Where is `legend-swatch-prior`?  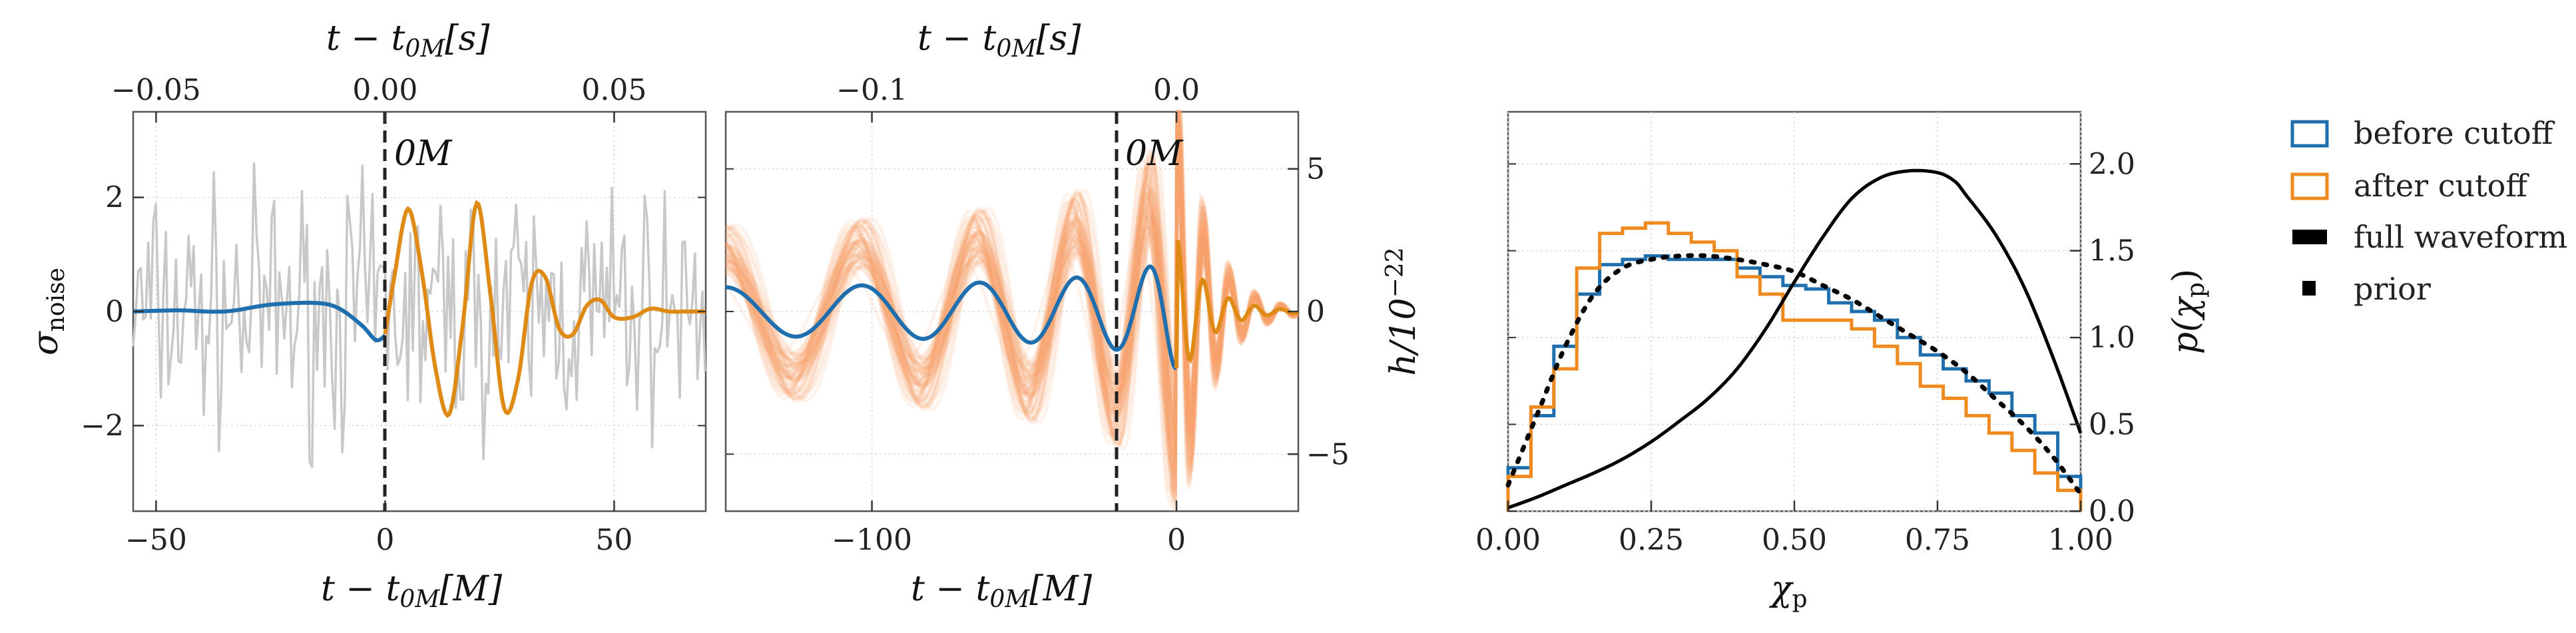
legend-swatch-prior is located at coordinates (2309, 288).